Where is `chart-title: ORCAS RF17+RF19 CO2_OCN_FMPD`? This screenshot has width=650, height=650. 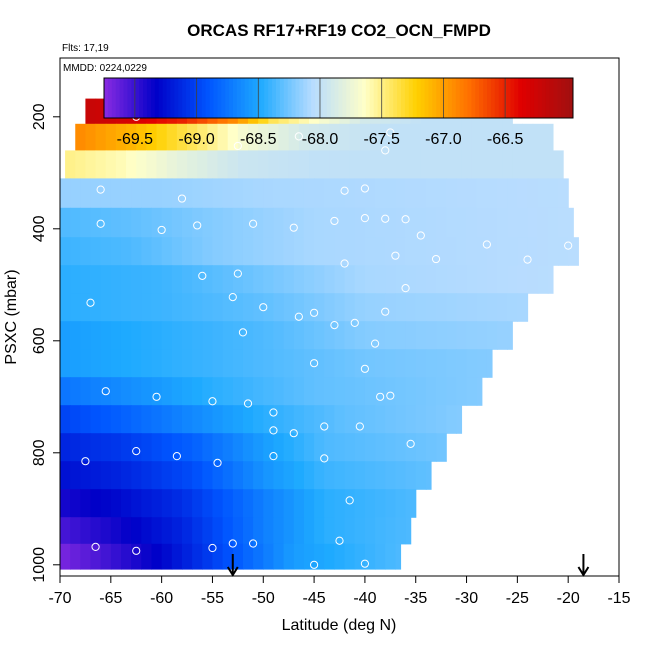 chart-title: ORCAS RF17+RF19 CO2_OCN_FMPD is located at coordinates (339, 30).